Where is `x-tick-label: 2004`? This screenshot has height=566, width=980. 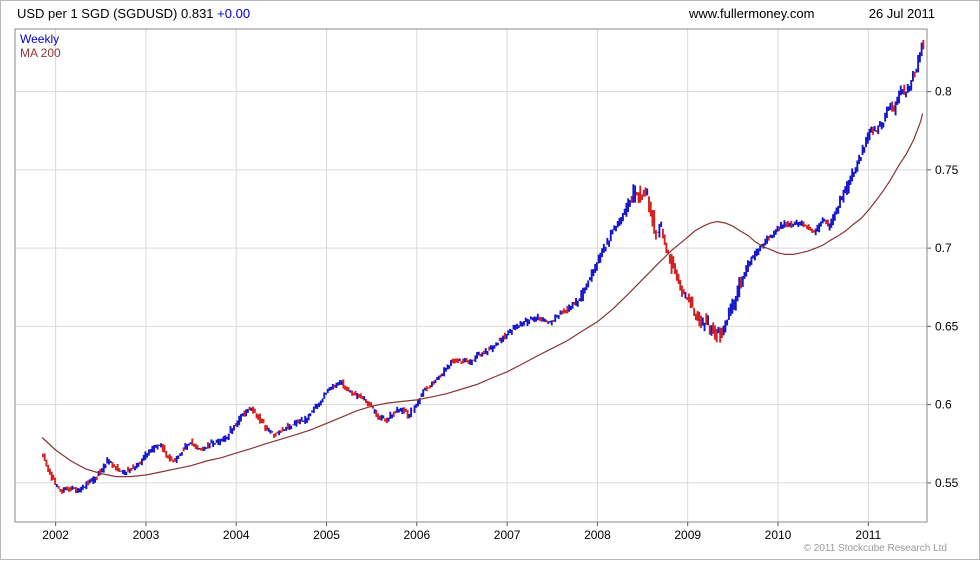 x-tick-label: 2004 is located at coordinates (236, 535).